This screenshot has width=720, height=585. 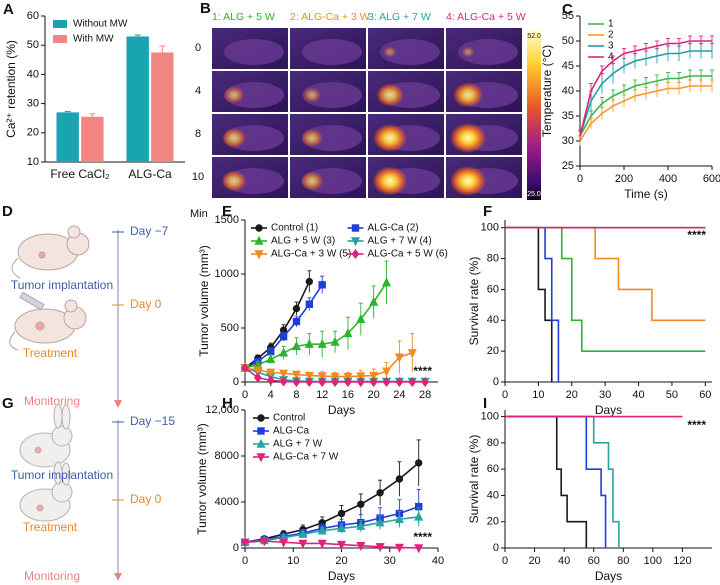 What do you see at coordinates (149, 231) in the screenshot?
I see `day-label: Day −7` at bounding box center [149, 231].